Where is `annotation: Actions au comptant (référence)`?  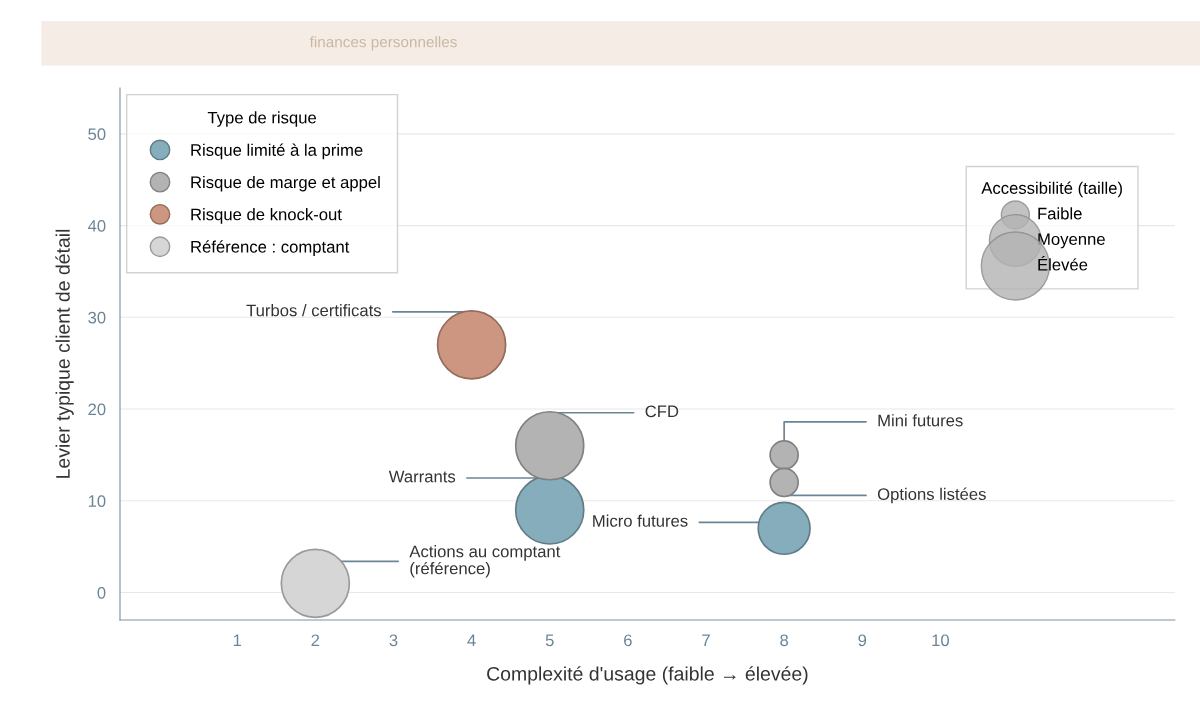
annotation: Actions au comptant (référence) is located at coordinates (485, 561).